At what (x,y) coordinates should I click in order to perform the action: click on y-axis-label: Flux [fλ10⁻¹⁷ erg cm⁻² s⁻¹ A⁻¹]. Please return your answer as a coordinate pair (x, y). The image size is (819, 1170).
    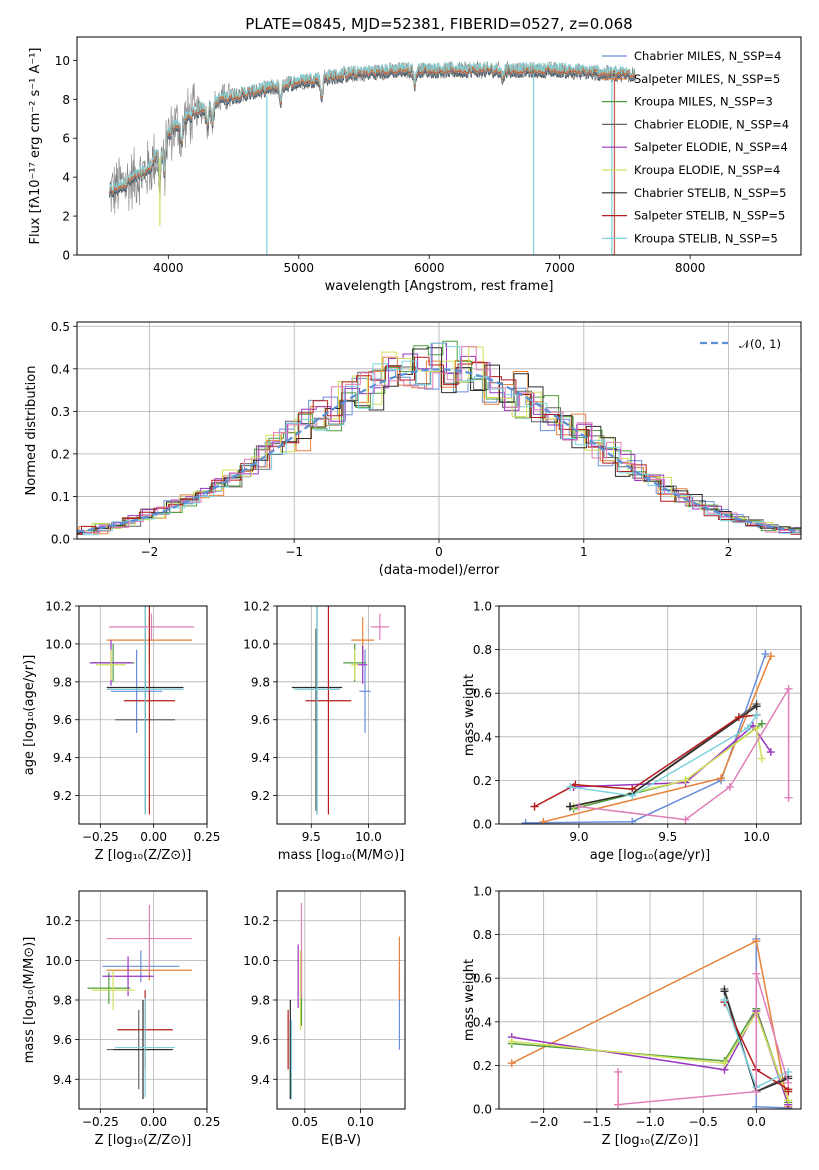
    Looking at the image, I should click on (35, 146).